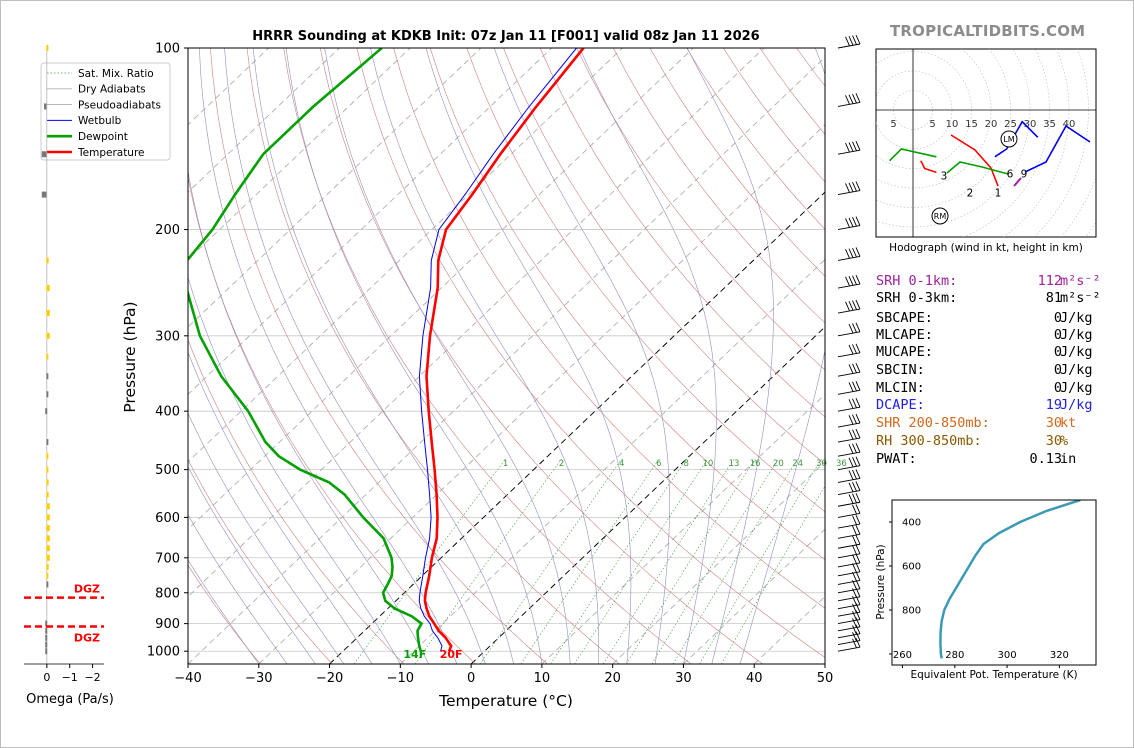 The height and width of the screenshot is (748, 1134). What do you see at coordinates (911, 567) in the screenshot?
I see `theta-e-y-tick-label: 600` at bounding box center [911, 567].